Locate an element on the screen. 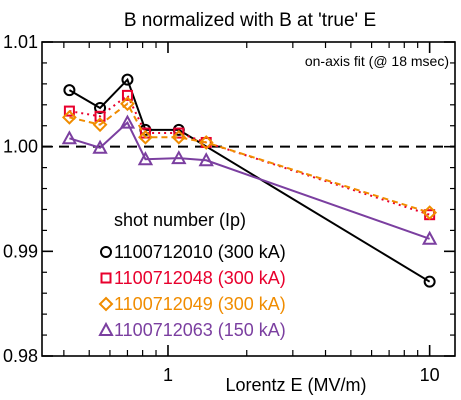 The image size is (461, 400). x-tick-label: 10 is located at coordinates (430, 375).